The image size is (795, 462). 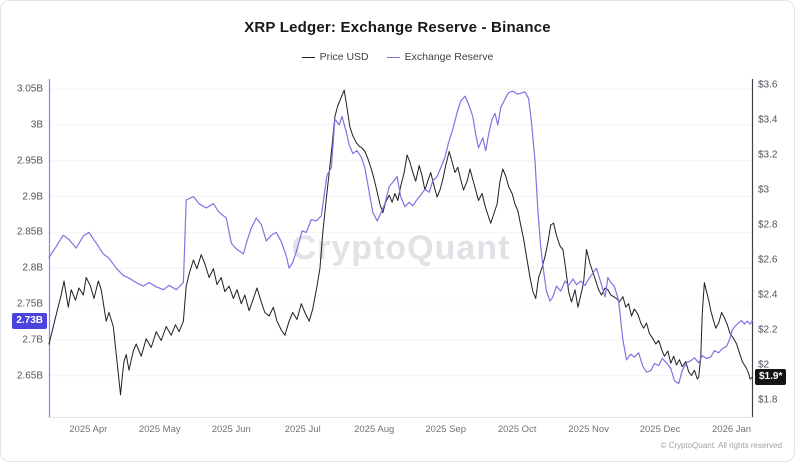 I want to click on legend-item-price: Price USD, so click(x=335, y=57).